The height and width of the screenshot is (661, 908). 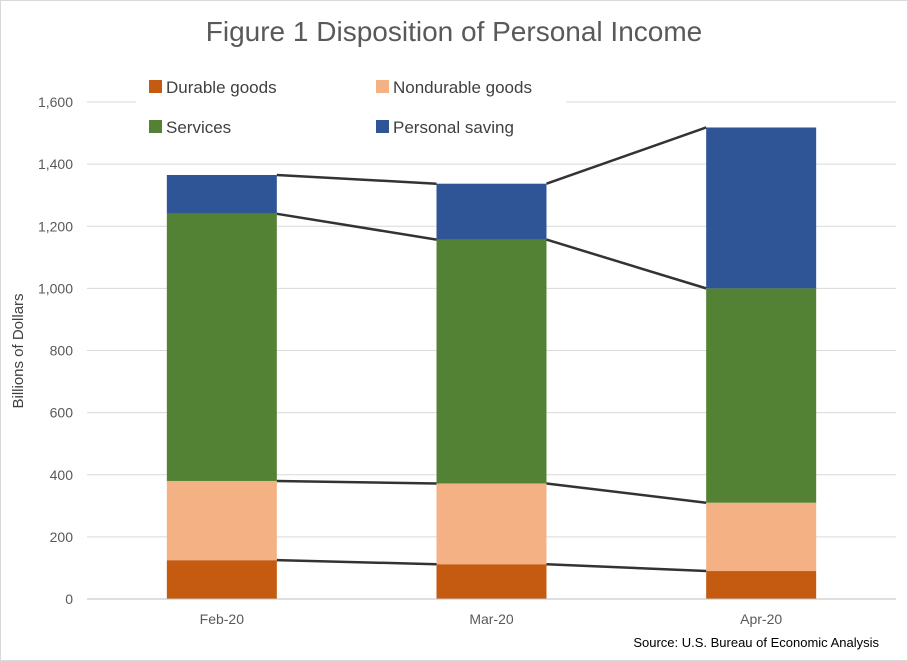 What do you see at coordinates (221, 87) in the screenshot?
I see `legend-label: Durable goods` at bounding box center [221, 87].